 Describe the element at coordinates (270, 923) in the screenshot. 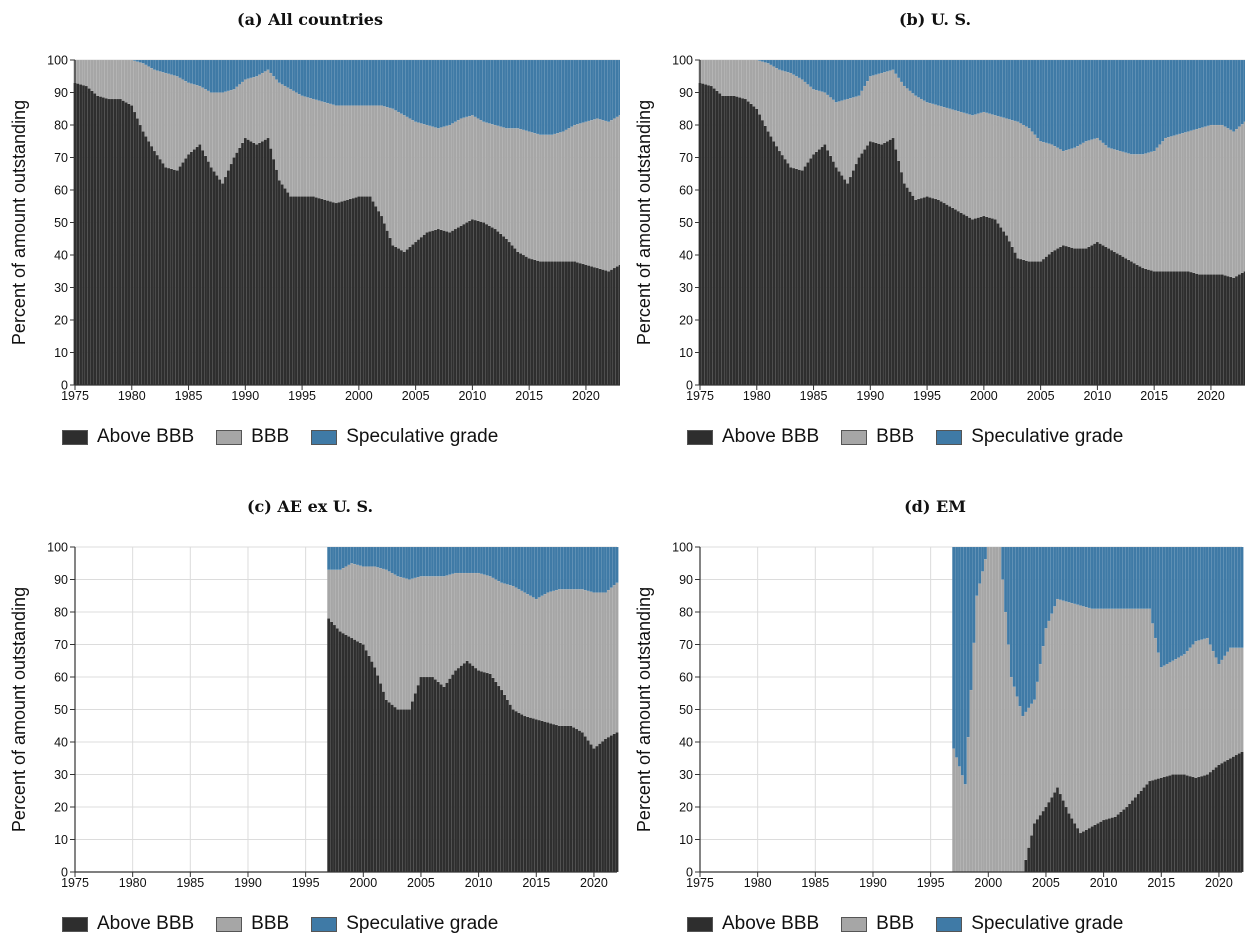

I see `legend-label-bbb: BBB` at that location.